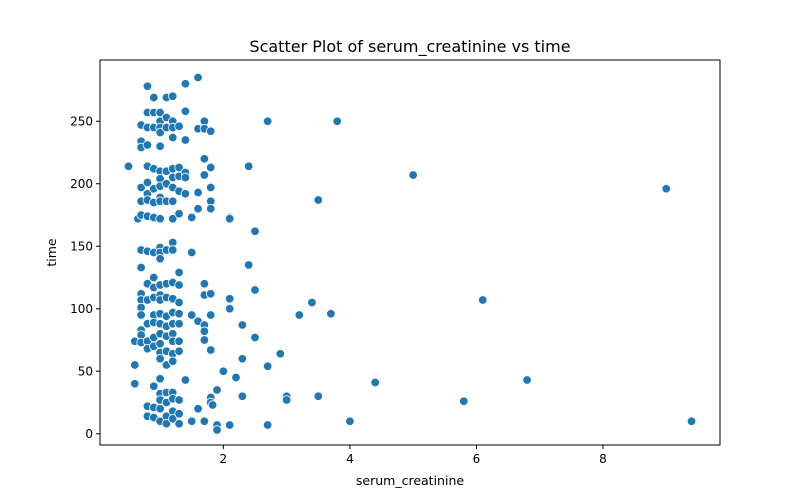  I want to click on y-tick-label: 0, so click(89, 434).